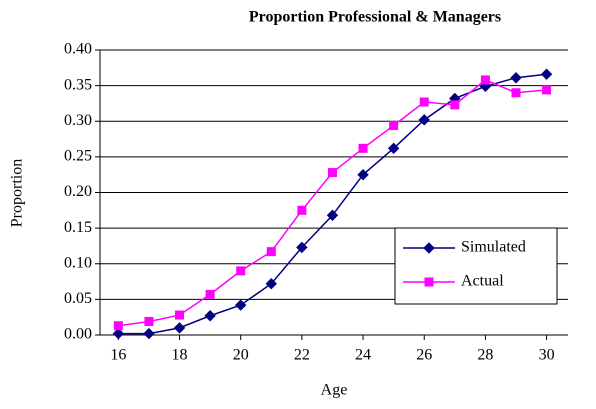 This screenshot has width=596, height=409. I want to click on y-tick-label: 0.30, so click(78, 120).